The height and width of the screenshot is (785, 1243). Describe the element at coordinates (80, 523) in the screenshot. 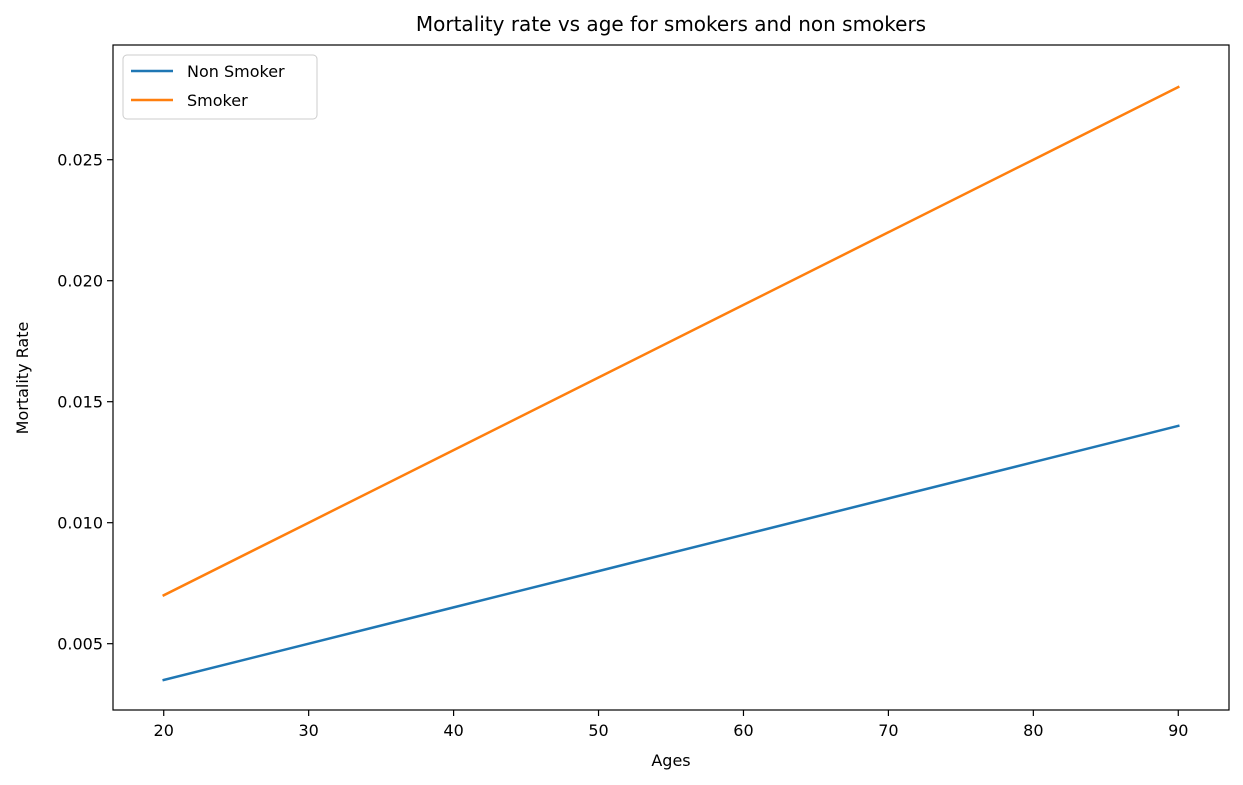

I see `y-tick-label: 0.010` at that location.